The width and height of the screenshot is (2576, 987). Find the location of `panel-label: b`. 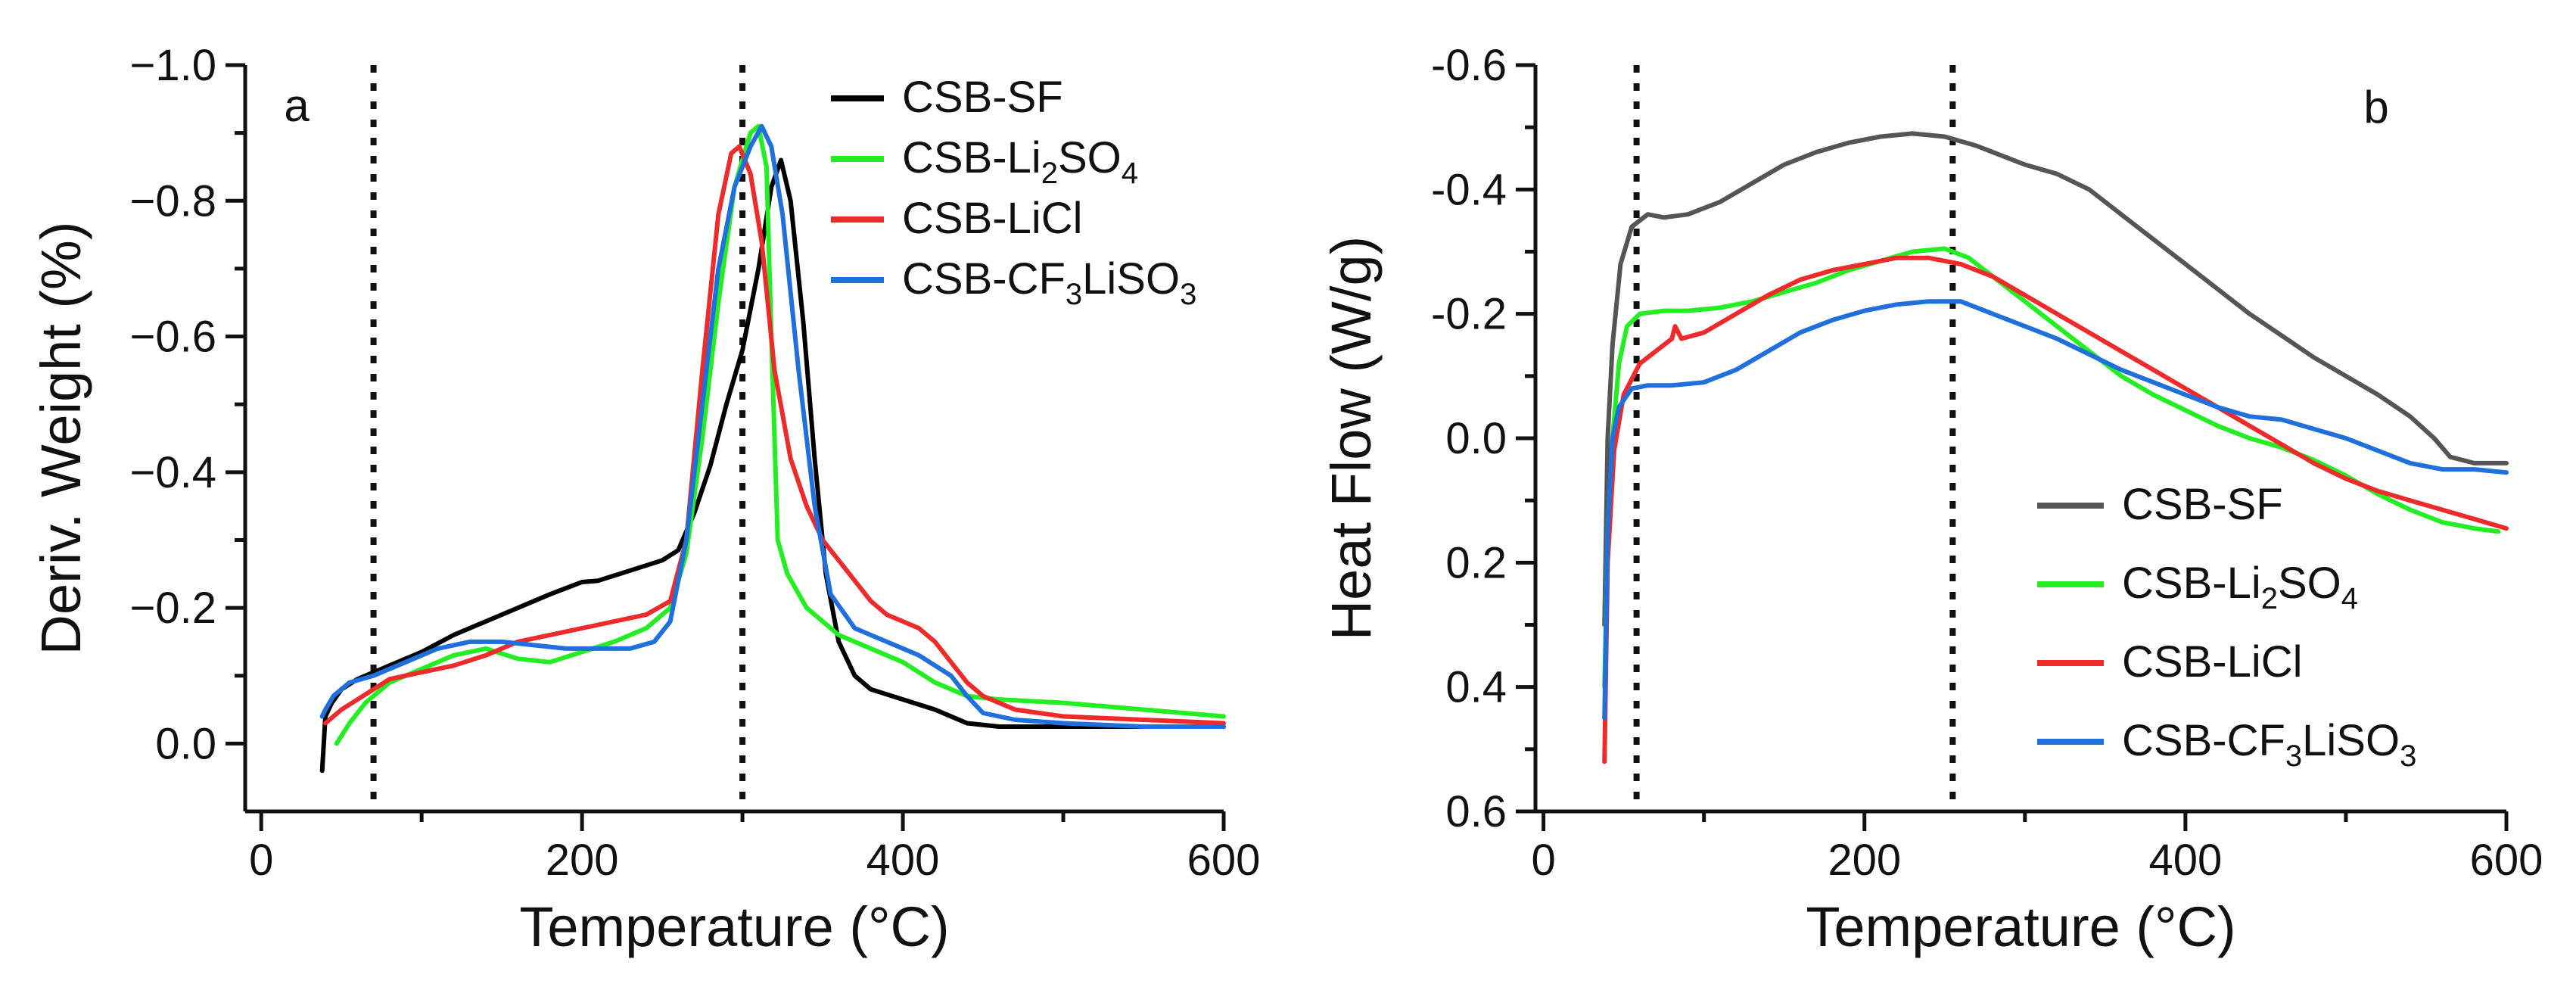

panel-label: b is located at coordinates (2376, 107).